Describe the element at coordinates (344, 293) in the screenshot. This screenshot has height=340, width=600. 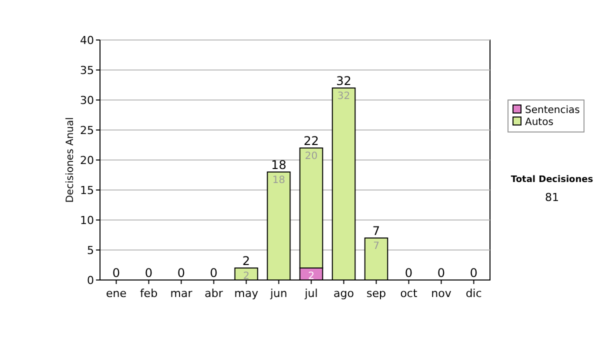
I see `x-tick-label: ago` at that location.